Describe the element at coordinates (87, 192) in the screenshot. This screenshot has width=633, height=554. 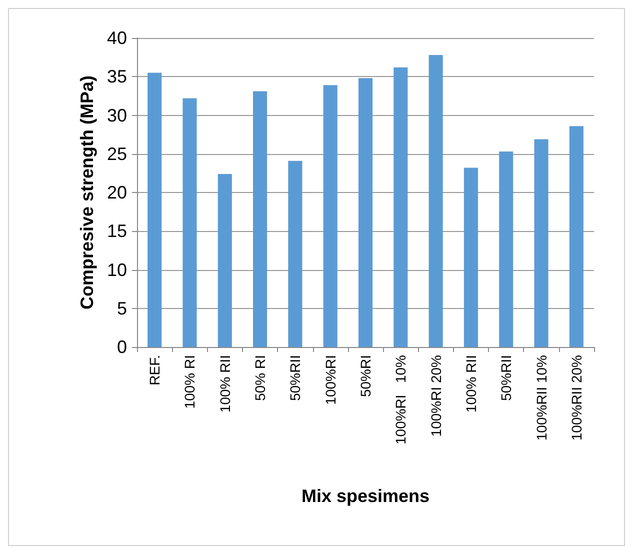
I see `y-axis-title: Compresive strength (MPa)` at that location.